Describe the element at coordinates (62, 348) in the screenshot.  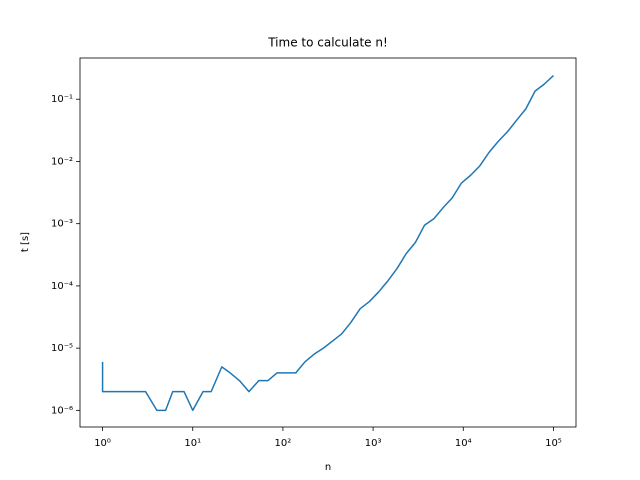
I see `y-tick-label: 10⁻⁵` at that location.